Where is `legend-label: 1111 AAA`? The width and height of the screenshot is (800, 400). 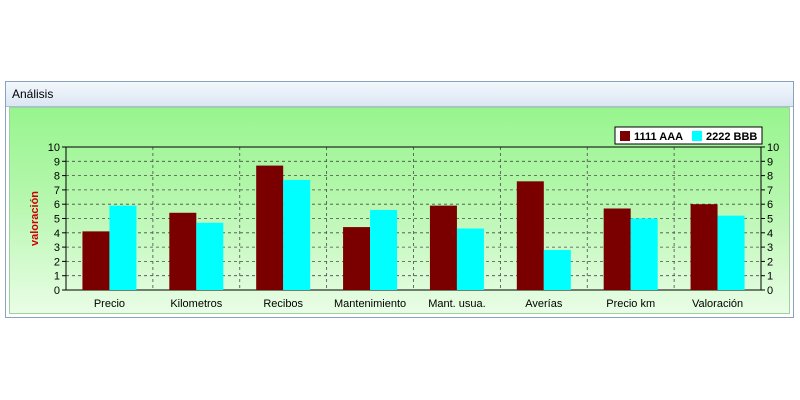
legend-label: 1111 AAA is located at coordinates (658, 137).